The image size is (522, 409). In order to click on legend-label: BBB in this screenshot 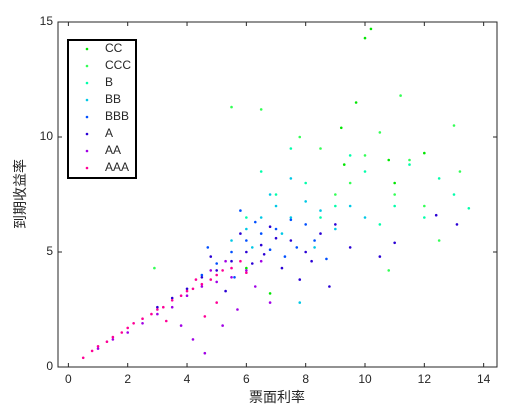, I will do `click(117, 116)`.